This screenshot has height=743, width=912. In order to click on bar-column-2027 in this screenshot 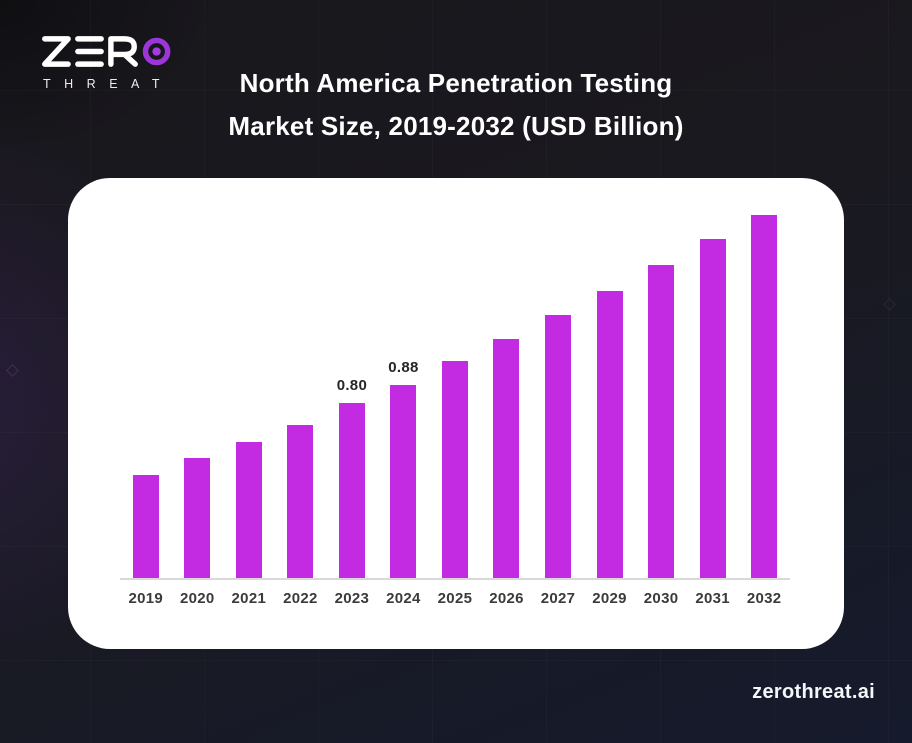, I will do `click(558, 389)`.